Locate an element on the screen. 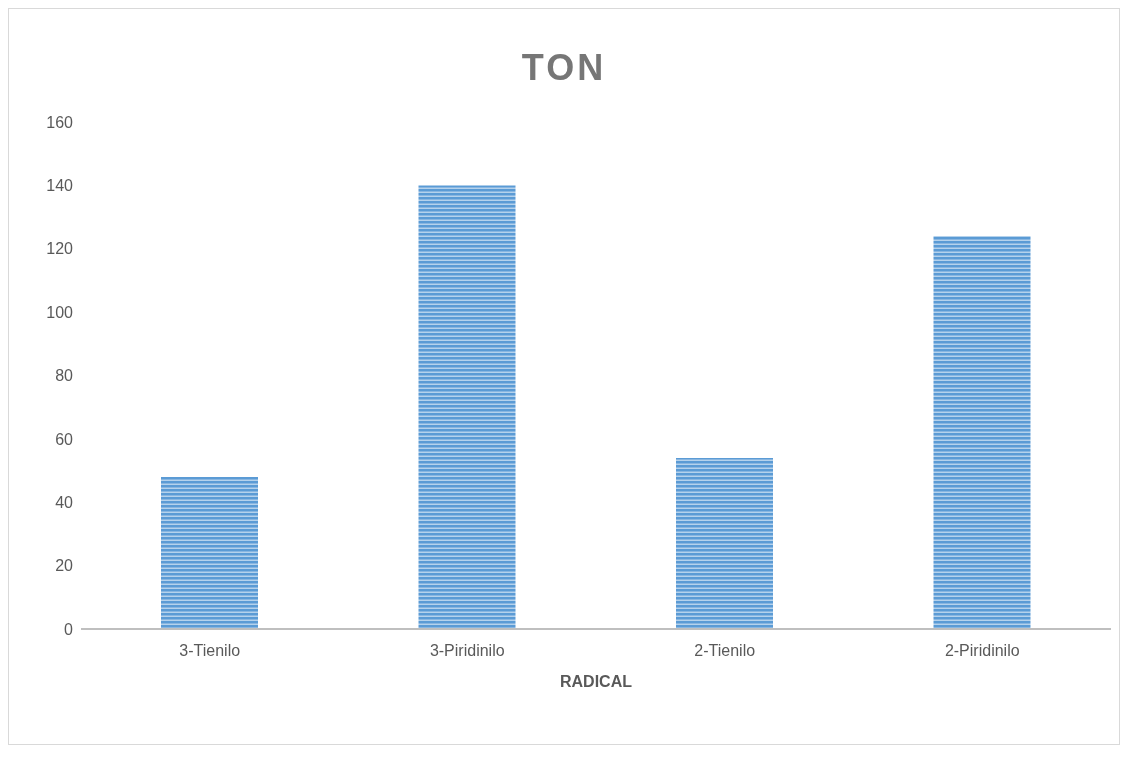  y-tick-label: 80 is located at coordinates (64, 376).